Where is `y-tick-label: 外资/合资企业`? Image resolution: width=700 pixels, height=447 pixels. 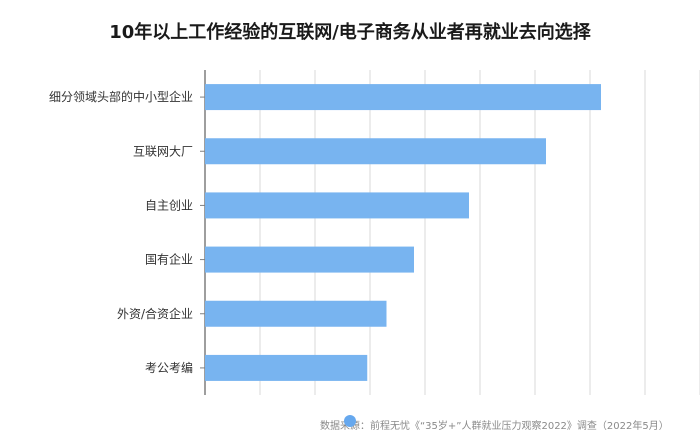
y-tick-label: 外资/合资企业 is located at coordinates (155, 313).